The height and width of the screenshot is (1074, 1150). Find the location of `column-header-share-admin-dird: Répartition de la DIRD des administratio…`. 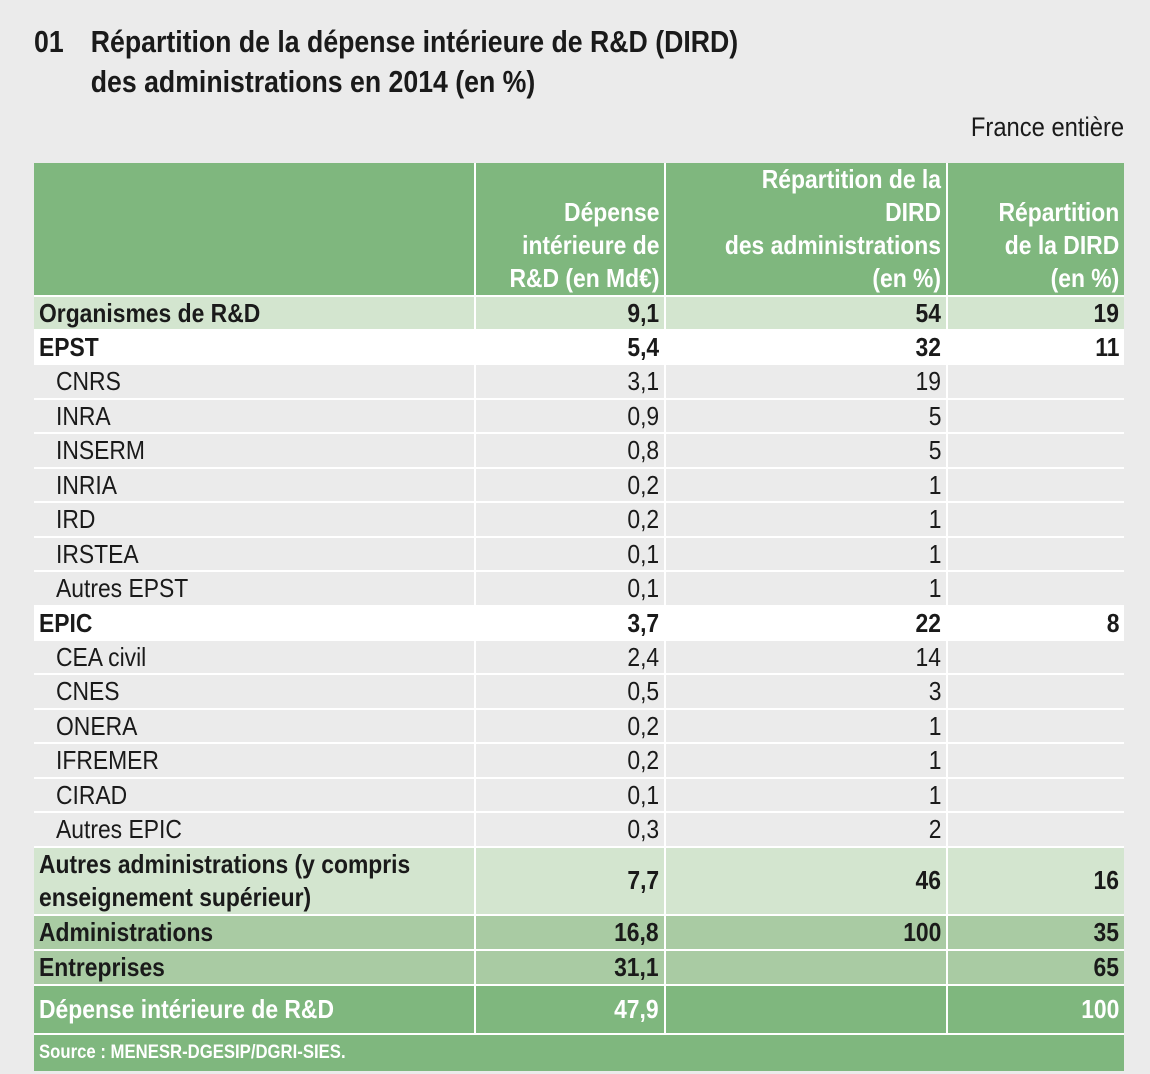

column-header-share-admin-dird: Répartition de la DIRD des administratio… is located at coordinates (806, 229).